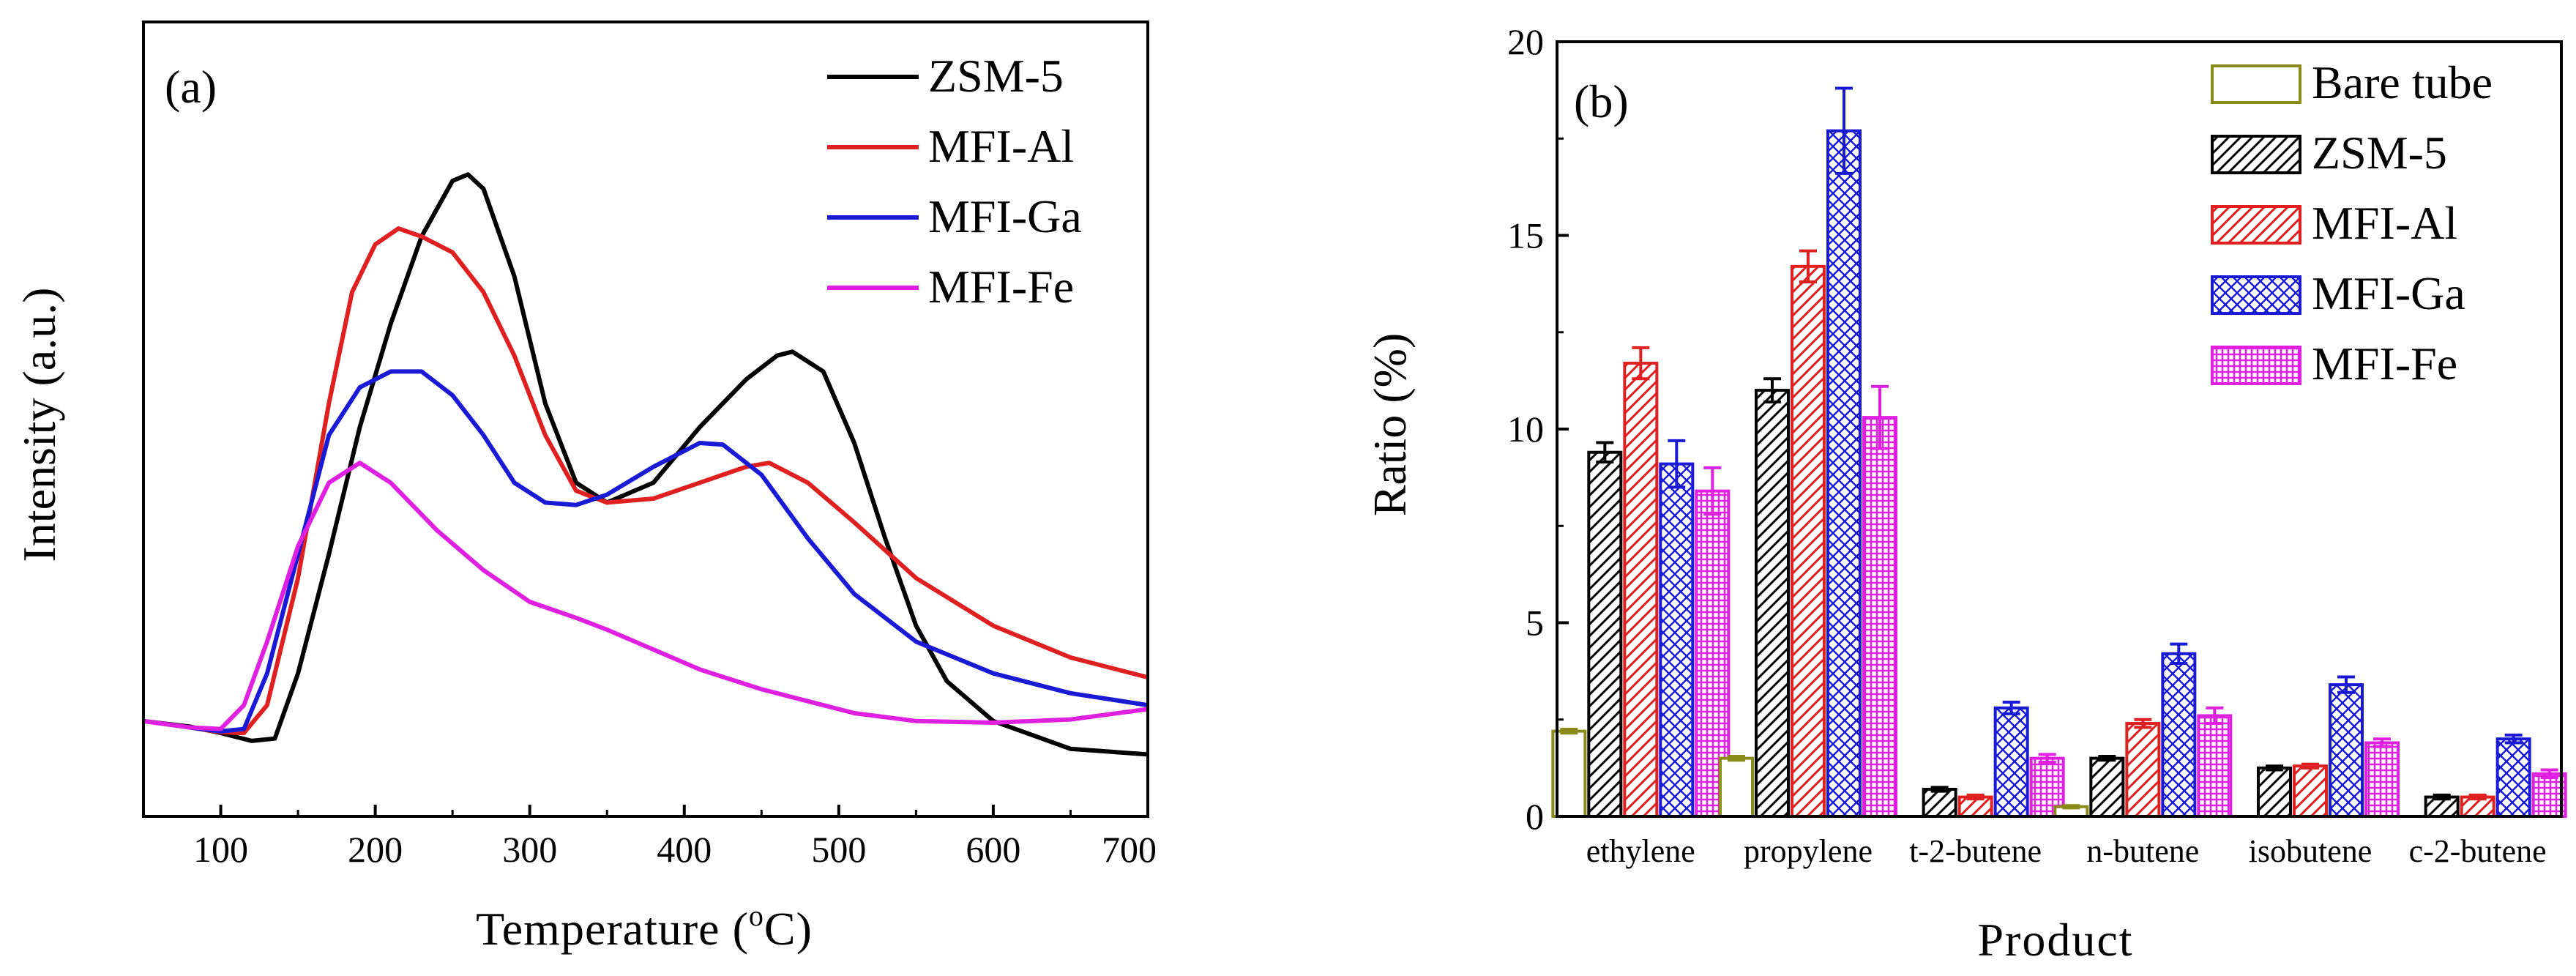 This screenshot has width=2576, height=976. What do you see at coordinates (2346, 751) in the screenshot?
I see `bar-mfi-ga-isobutene` at bounding box center [2346, 751].